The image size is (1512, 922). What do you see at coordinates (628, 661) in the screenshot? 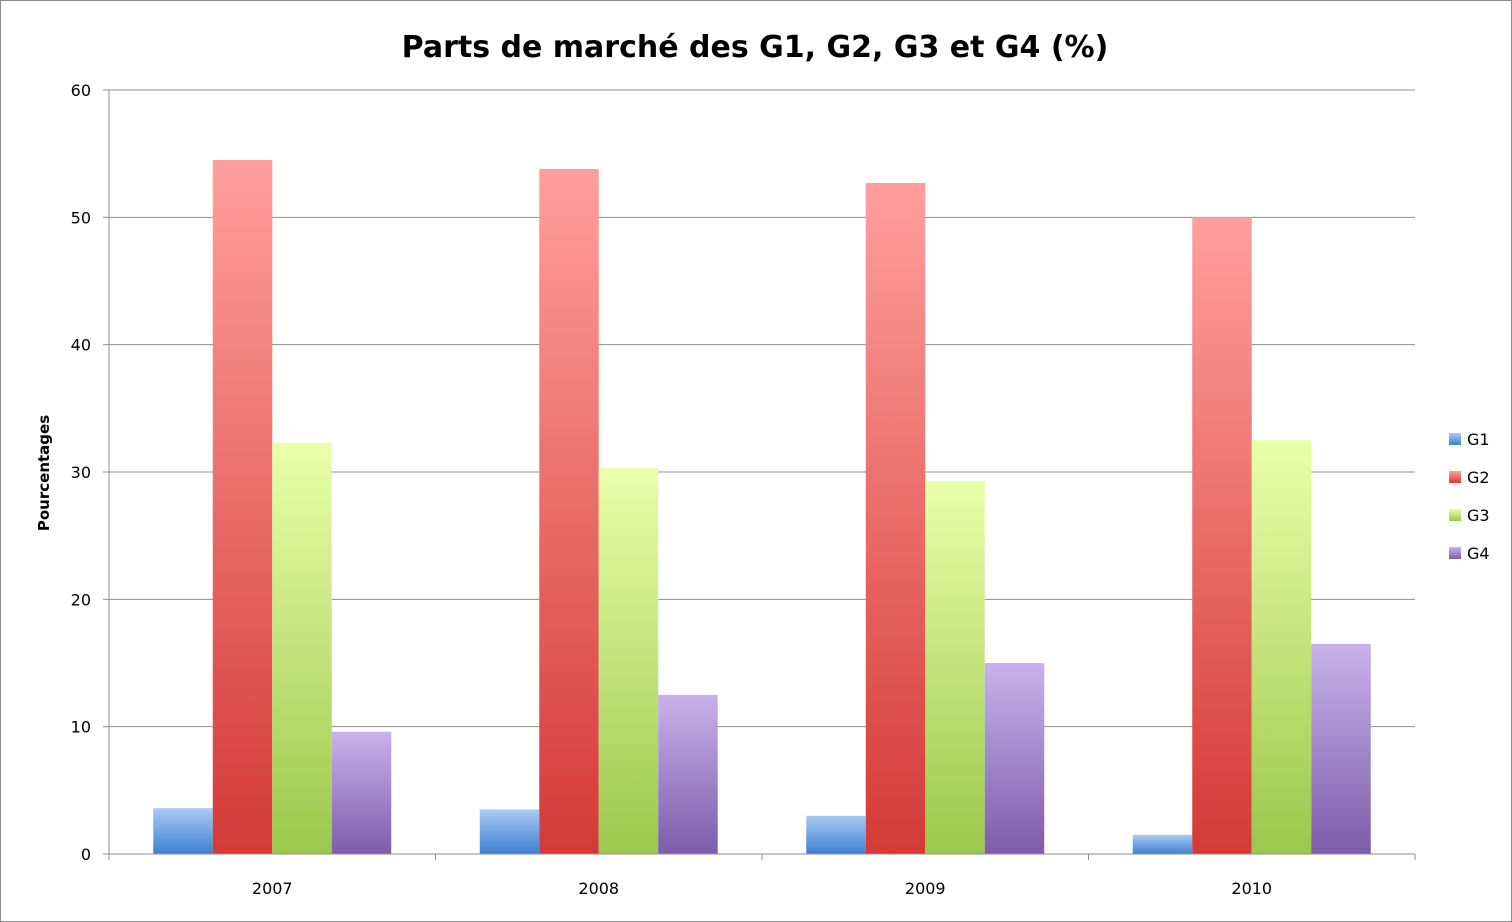
I see `bar-g3-2008` at bounding box center [628, 661].